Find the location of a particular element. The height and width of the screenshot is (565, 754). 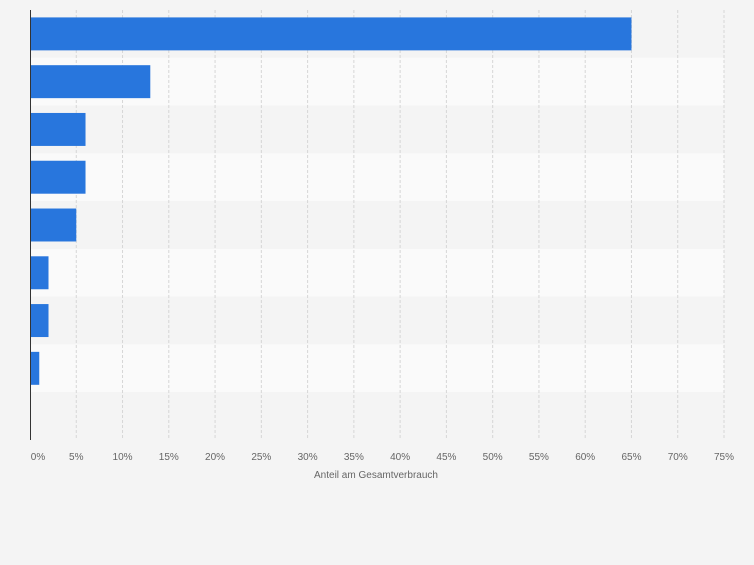

x-tick-label: 55% is located at coordinates (539, 457).